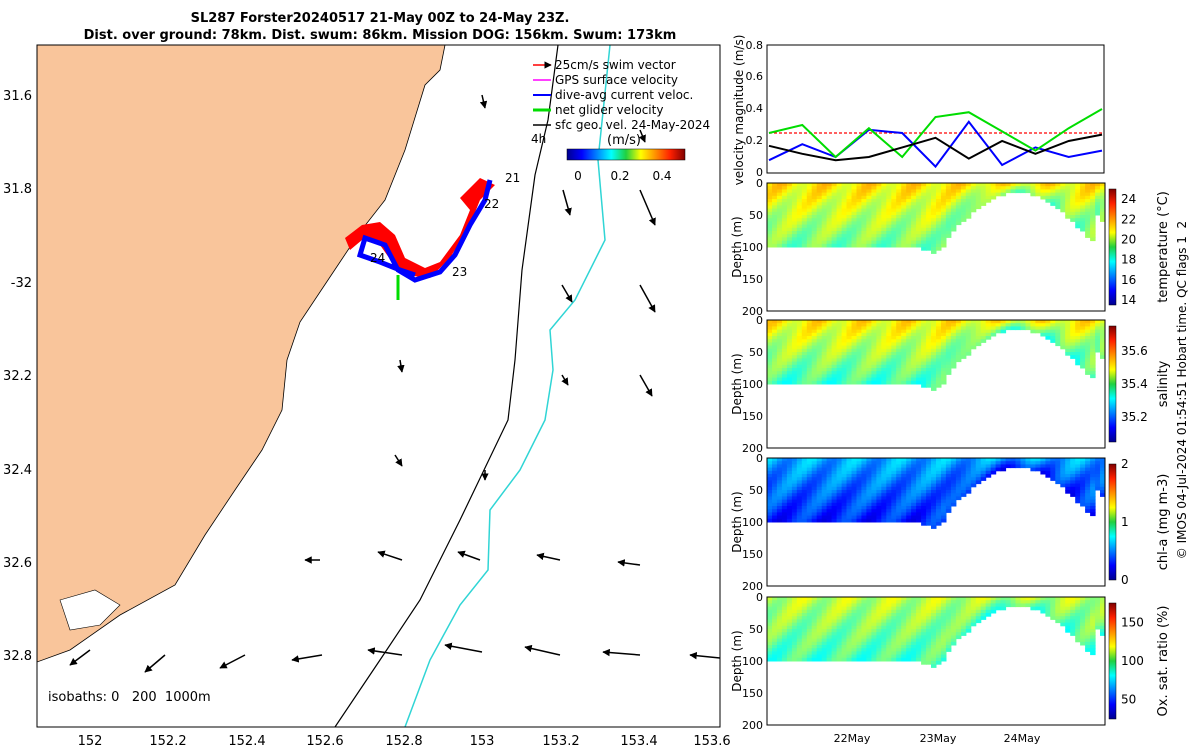  Describe the element at coordinates (459, 272) in the screenshot. I see `track-label-23: 23` at that location.